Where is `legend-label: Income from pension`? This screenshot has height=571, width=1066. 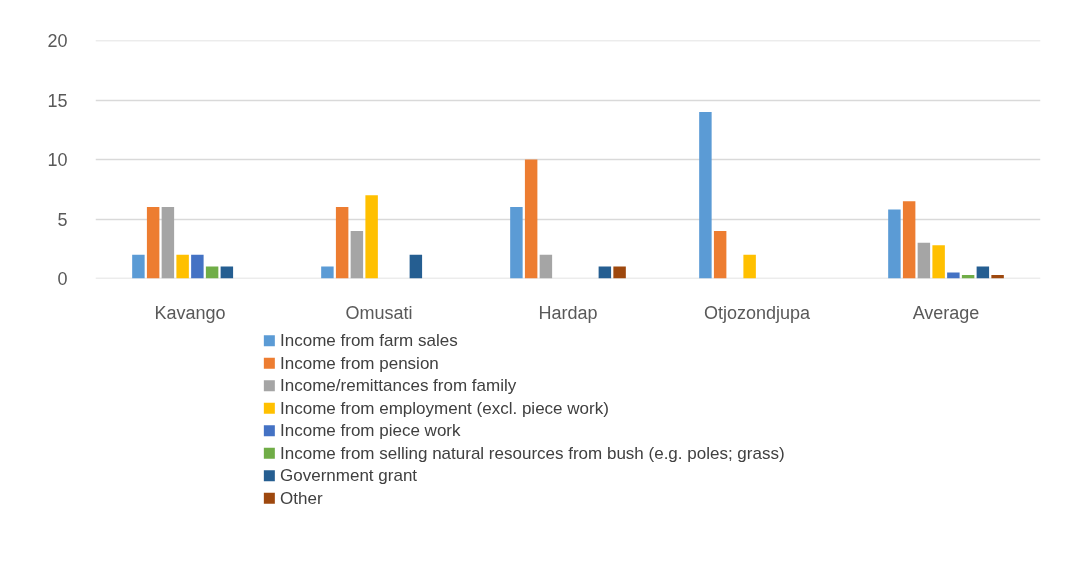
legend-label: Income from pension is located at coordinates (359, 363).